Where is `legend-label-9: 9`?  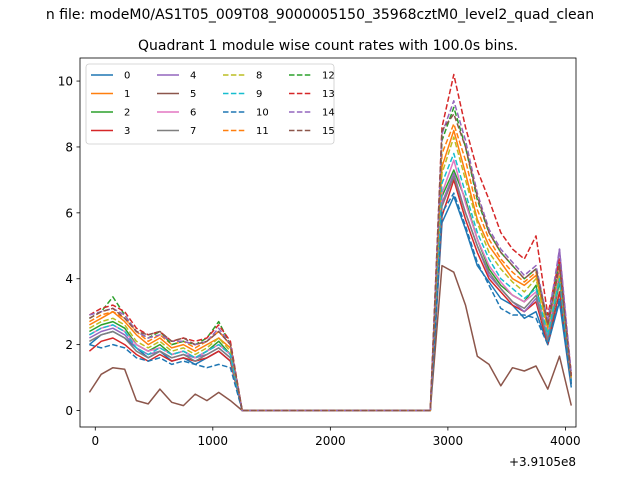
legend-label-9: 9 is located at coordinates (259, 94).